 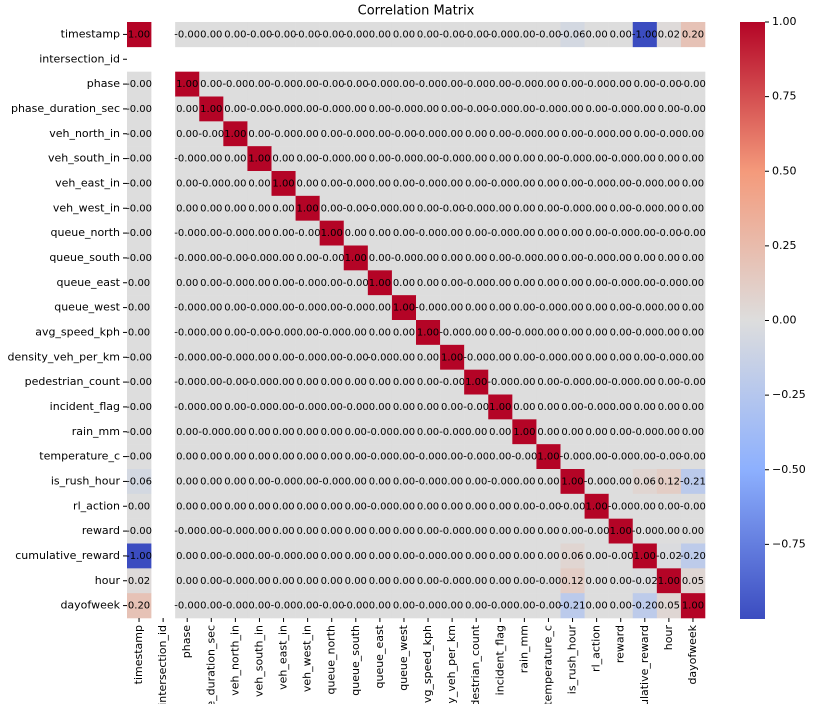 What do you see at coordinates (85, 232) in the screenshot?
I see `y-tick-label: queue_north` at bounding box center [85, 232].